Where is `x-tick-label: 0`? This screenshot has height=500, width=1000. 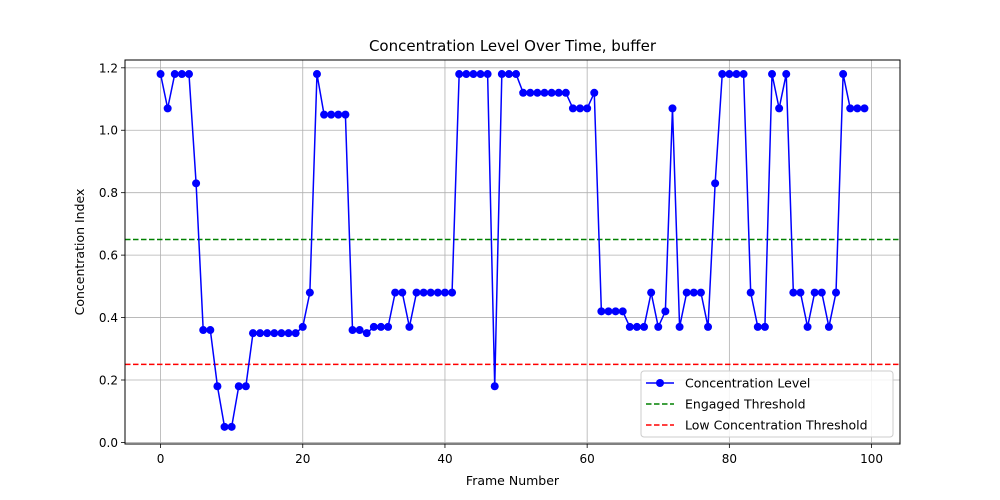
x-tick-label: 0 is located at coordinates (161, 459).